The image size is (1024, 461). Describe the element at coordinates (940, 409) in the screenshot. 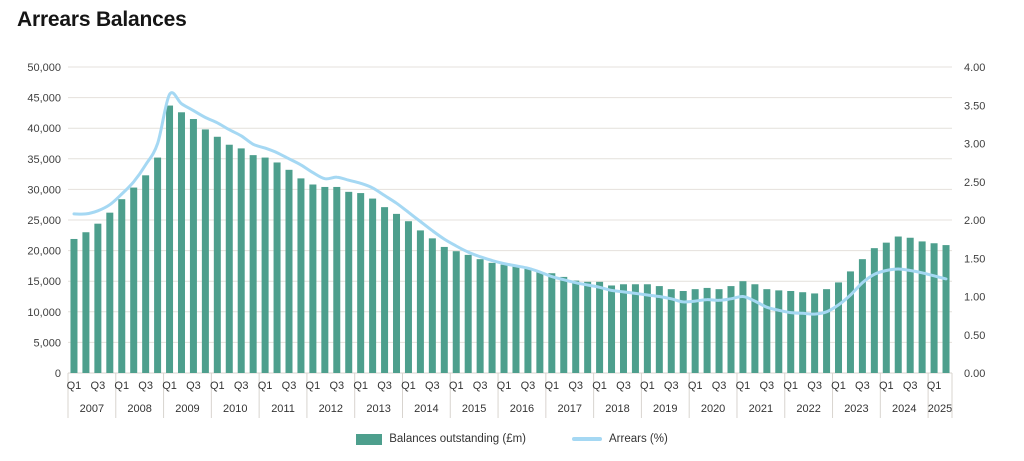

I see `year-label: 2025` at that location.